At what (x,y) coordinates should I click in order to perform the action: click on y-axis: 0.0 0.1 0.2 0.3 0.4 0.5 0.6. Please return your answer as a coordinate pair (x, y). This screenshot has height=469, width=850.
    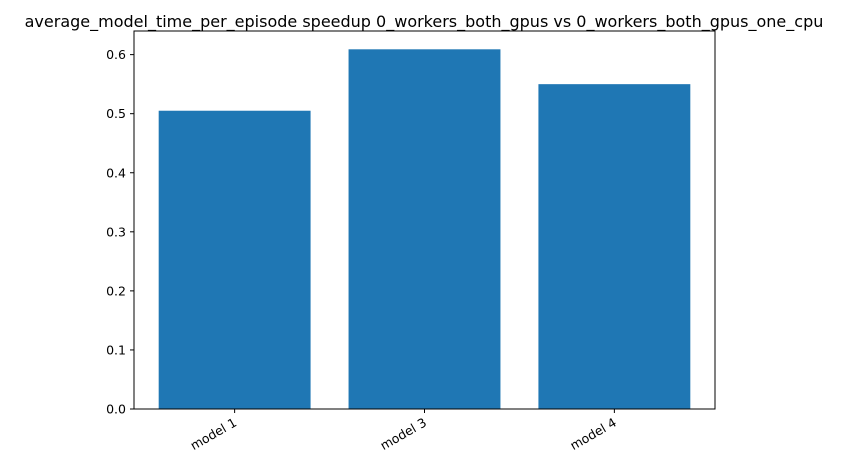
    Looking at the image, I should click on (120, 232).